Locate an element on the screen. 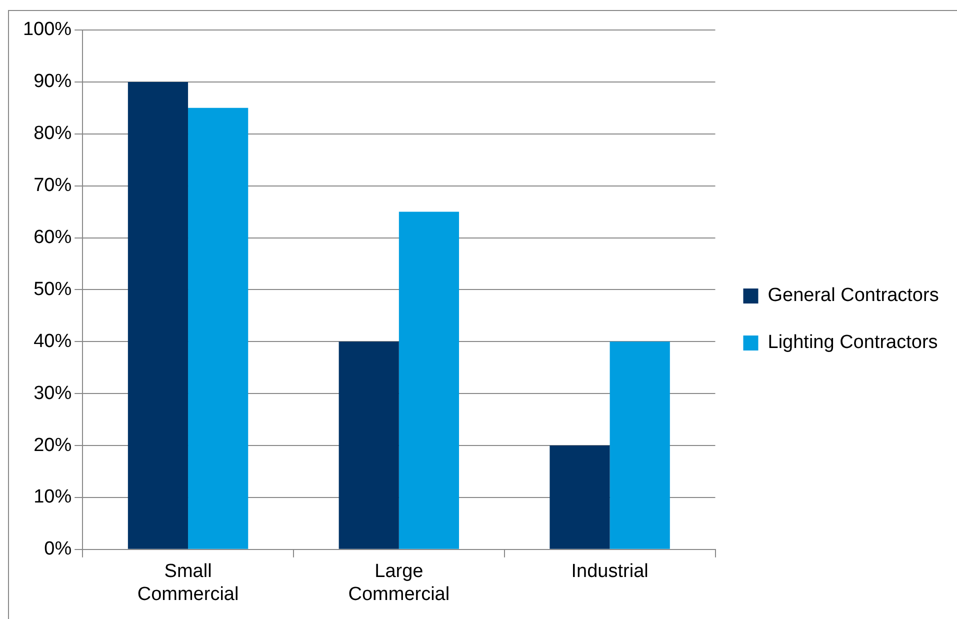 Image resolution: width=957 pixels, height=619 pixels. y-tick-label: 60% is located at coordinates (53, 237).